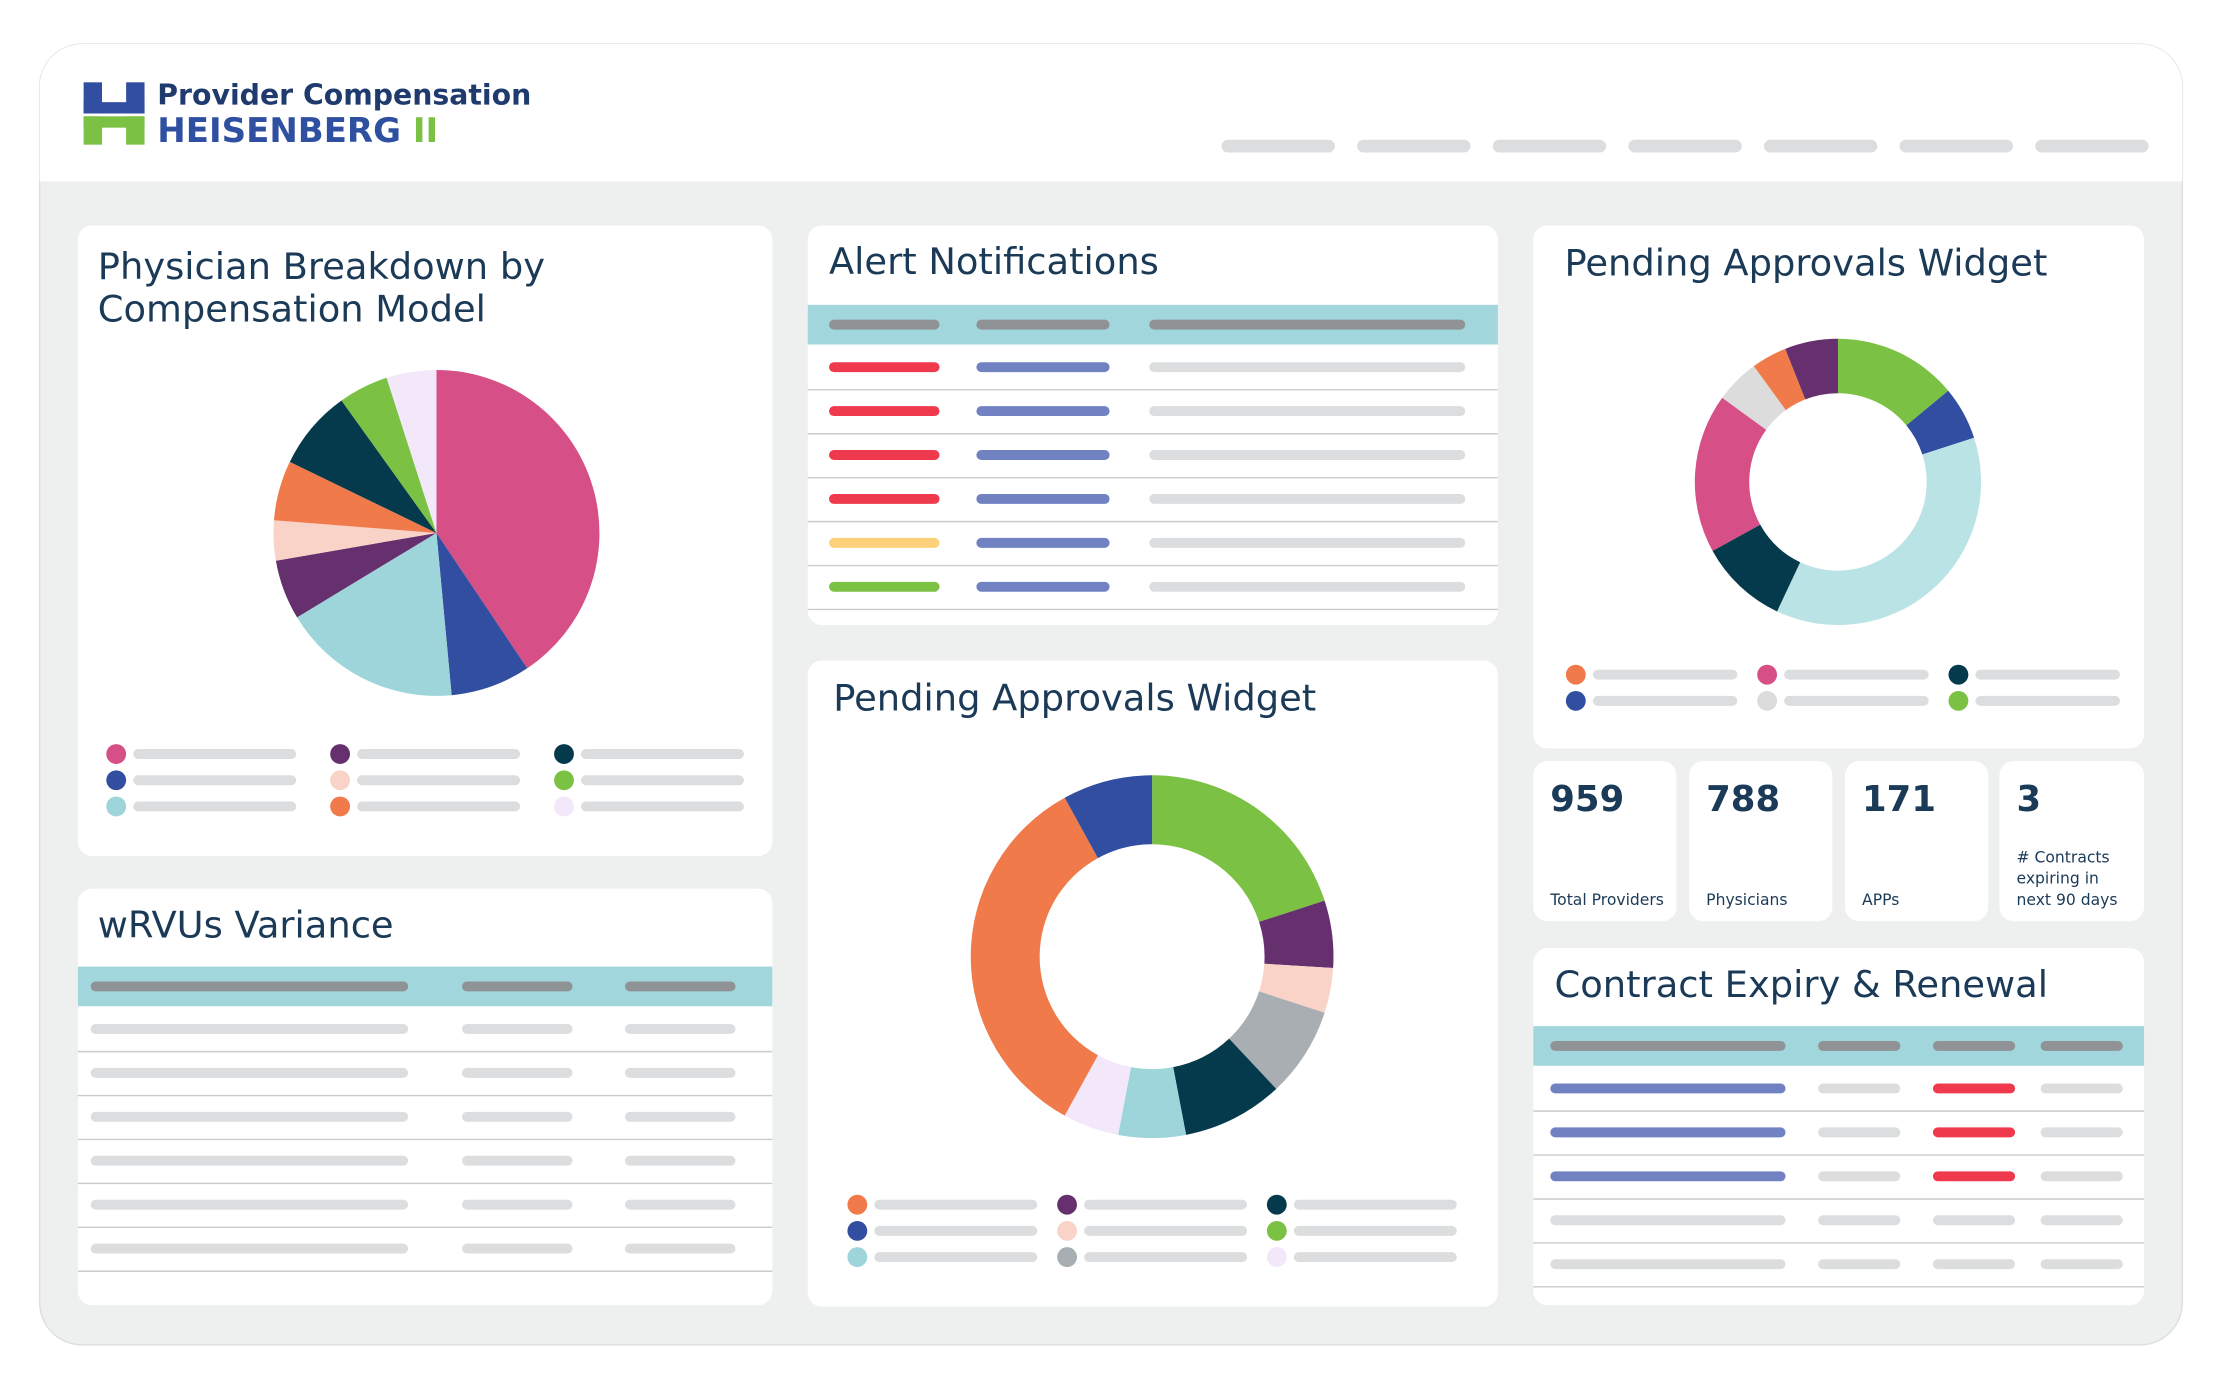  What do you see at coordinates (246, 924) in the screenshot?
I see `card-title: wRVUs Variance` at bounding box center [246, 924].